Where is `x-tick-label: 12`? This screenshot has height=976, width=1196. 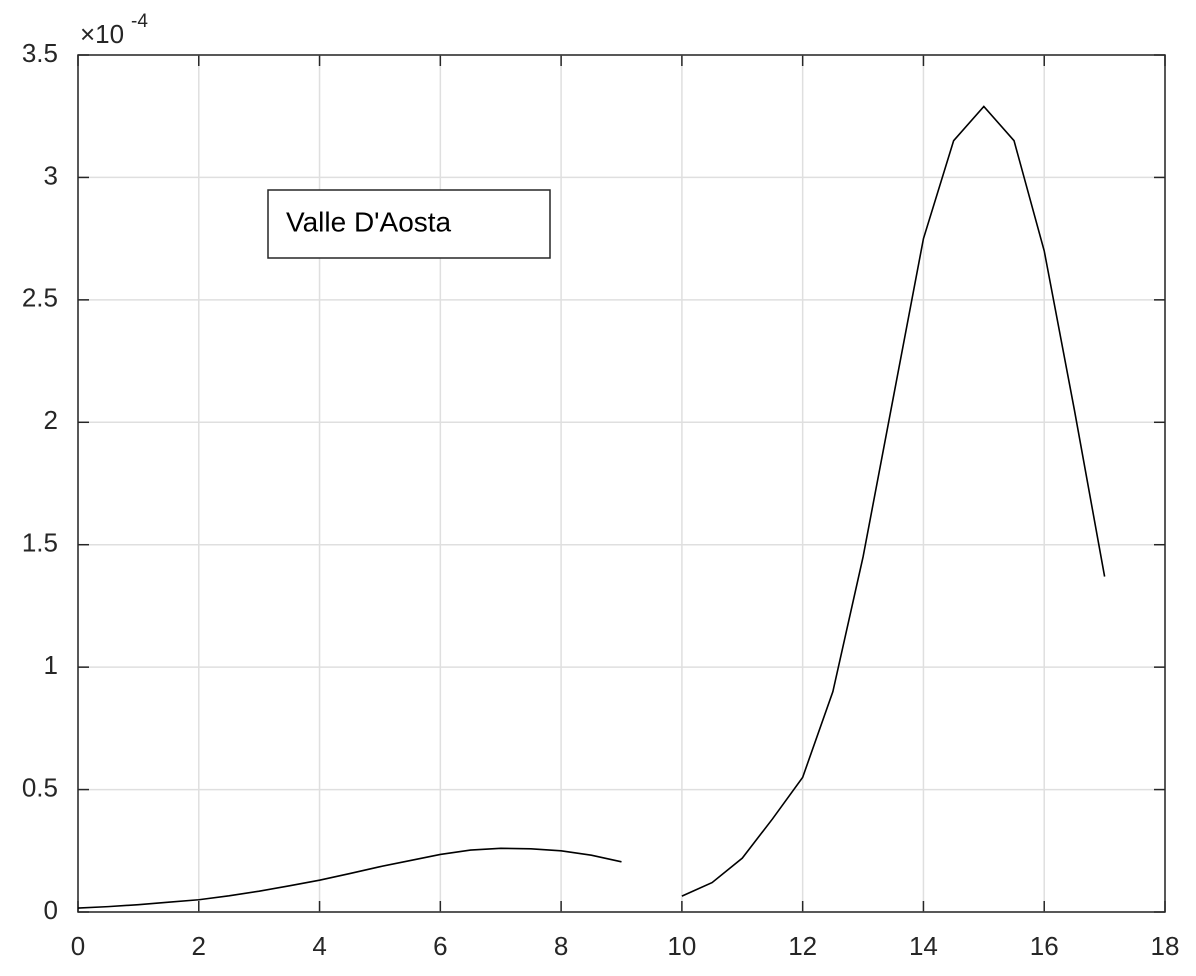
x-tick-label: 12 is located at coordinates (802, 946).